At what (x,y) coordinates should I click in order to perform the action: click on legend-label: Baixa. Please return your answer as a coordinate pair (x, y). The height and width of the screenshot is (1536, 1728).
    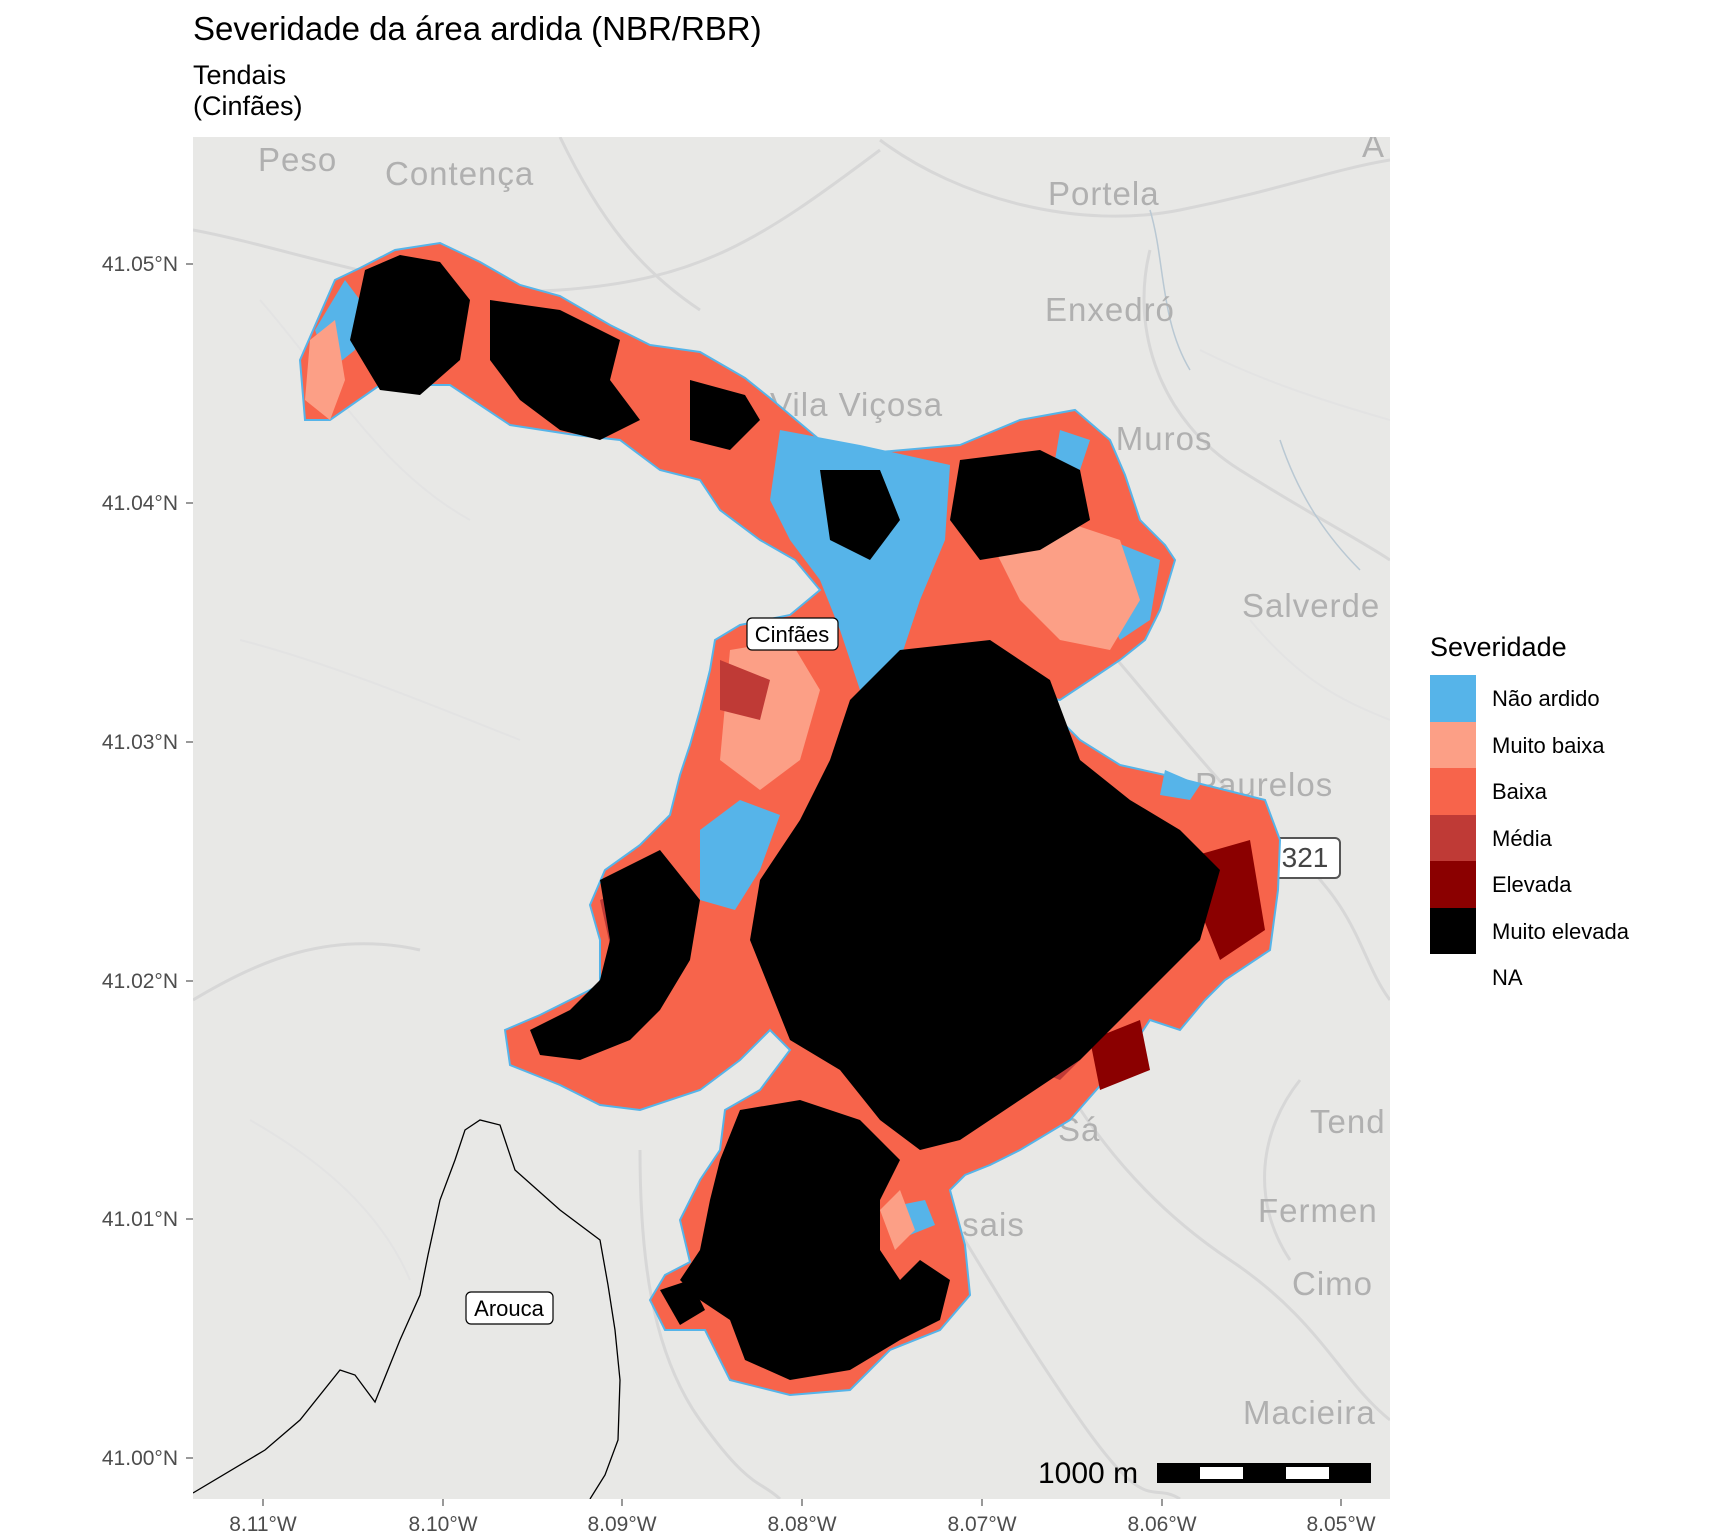
    Looking at the image, I should click on (1520, 791).